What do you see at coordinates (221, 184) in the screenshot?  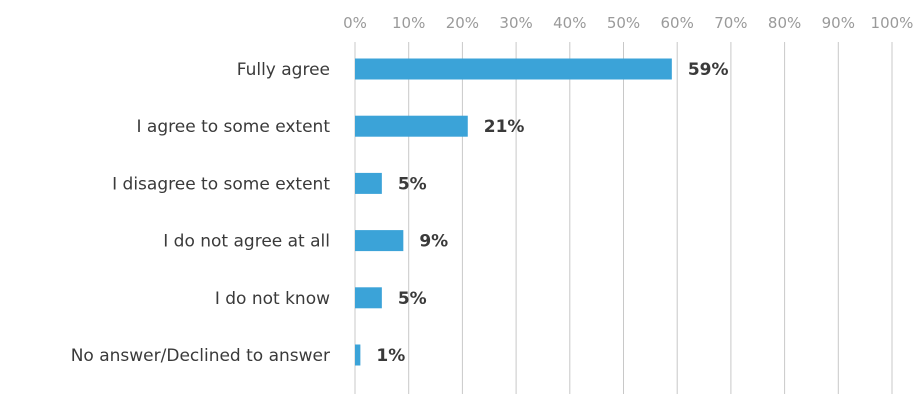 I see `category-label-2: I disagree to some extent` at bounding box center [221, 184].